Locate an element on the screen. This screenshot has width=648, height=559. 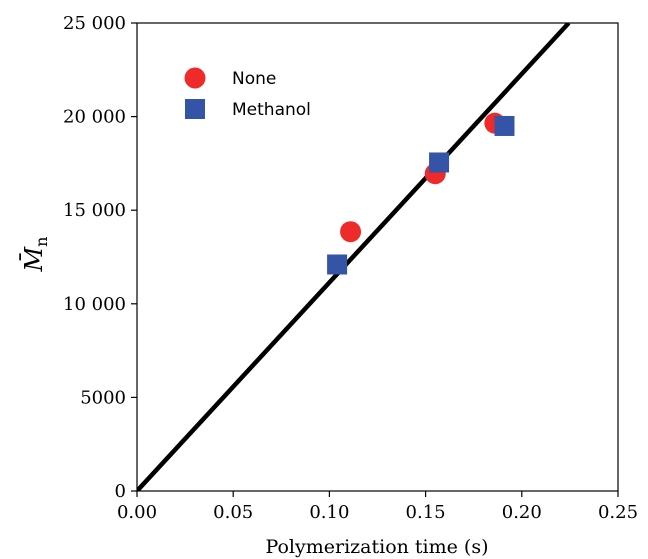
y-tick-label-4: 15 000 is located at coordinates (94, 210).